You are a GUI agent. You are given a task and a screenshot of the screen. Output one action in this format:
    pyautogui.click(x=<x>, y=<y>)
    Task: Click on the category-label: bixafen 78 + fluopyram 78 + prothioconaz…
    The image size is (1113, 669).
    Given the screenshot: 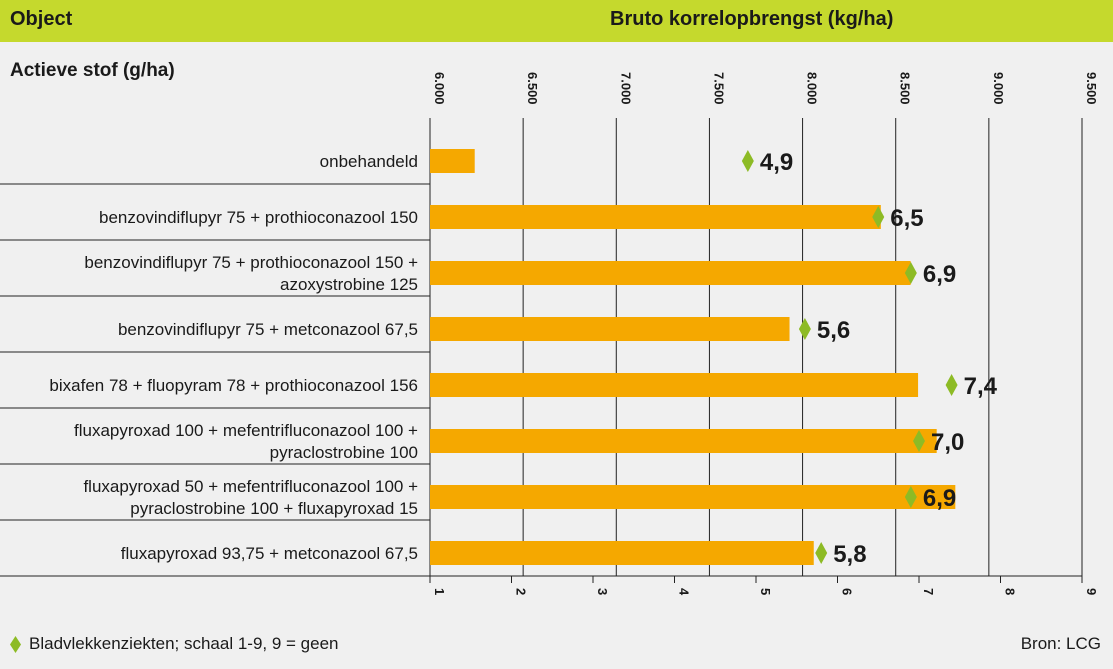 What is the action you would take?
    pyautogui.click(x=233, y=385)
    